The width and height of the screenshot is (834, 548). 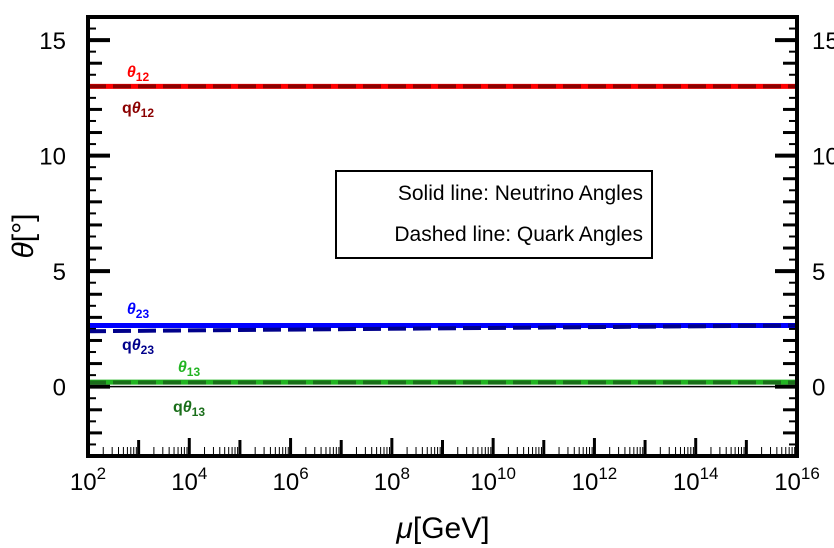 I want to click on x-axis-unit: [GeV], so click(x=451, y=528).